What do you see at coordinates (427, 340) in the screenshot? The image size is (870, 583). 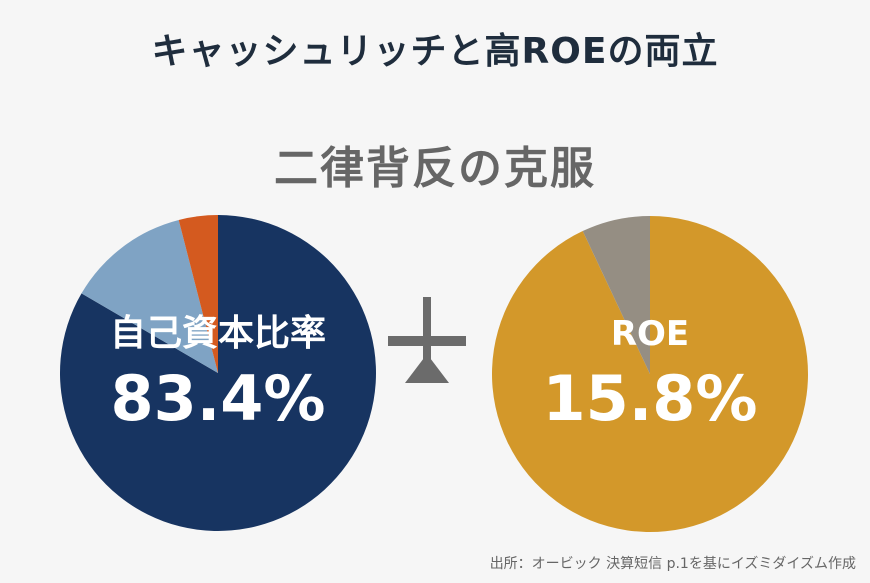 I see `balance-scale-icon` at bounding box center [427, 340].